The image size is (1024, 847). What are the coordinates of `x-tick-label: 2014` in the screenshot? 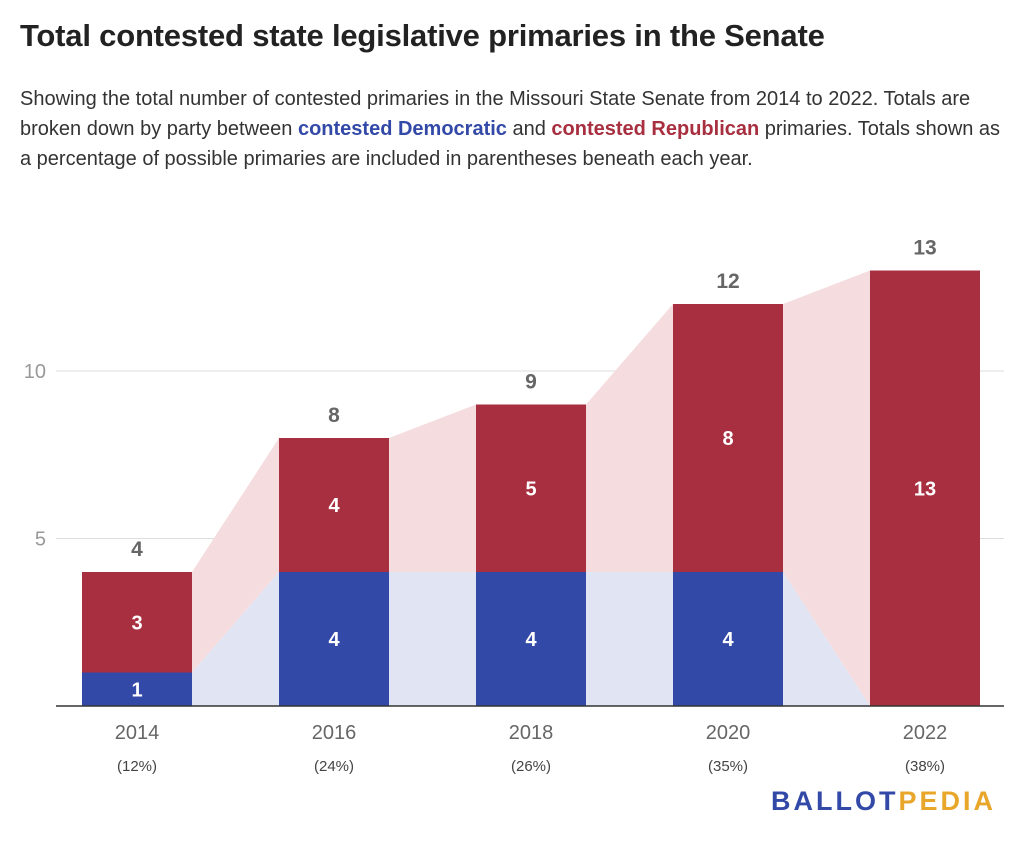 It's located at (137, 733).